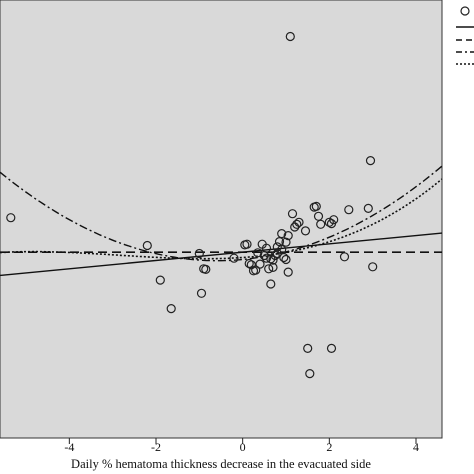 This screenshot has height=474, width=474. Describe the element at coordinates (156, 447) in the screenshot. I see `x-tick-label: -2` at that location.